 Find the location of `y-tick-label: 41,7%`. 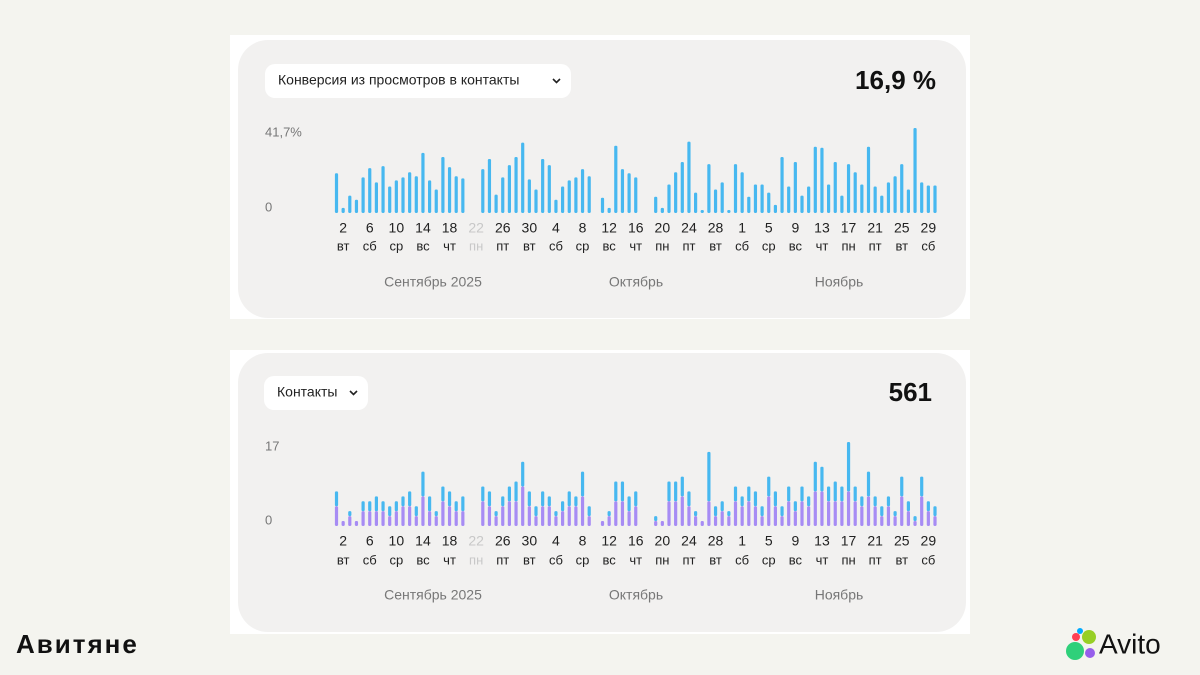

y-tick-label: 41,7% is located at coordinates (283, 131).